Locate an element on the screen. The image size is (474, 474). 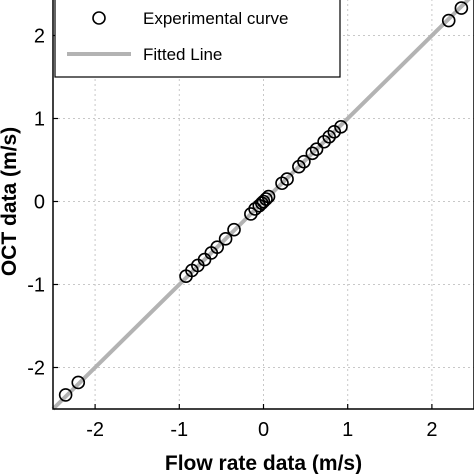
legend-marker-experimental is located at coordinates (99, 18).